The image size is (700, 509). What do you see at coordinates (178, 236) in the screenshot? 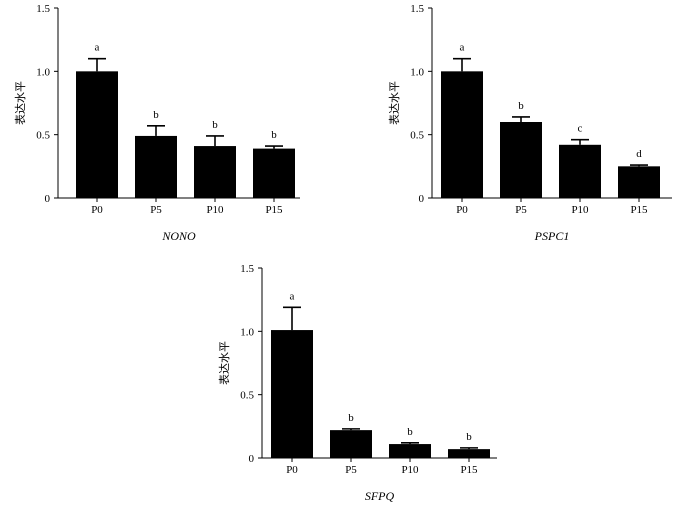
I see `chart-title: NONO` at bounding box center [178, 236].